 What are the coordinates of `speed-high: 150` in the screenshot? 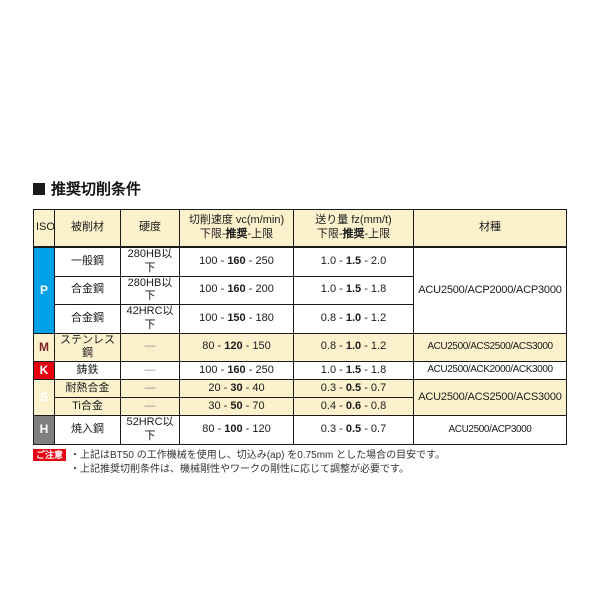 It's located at (261, 346).